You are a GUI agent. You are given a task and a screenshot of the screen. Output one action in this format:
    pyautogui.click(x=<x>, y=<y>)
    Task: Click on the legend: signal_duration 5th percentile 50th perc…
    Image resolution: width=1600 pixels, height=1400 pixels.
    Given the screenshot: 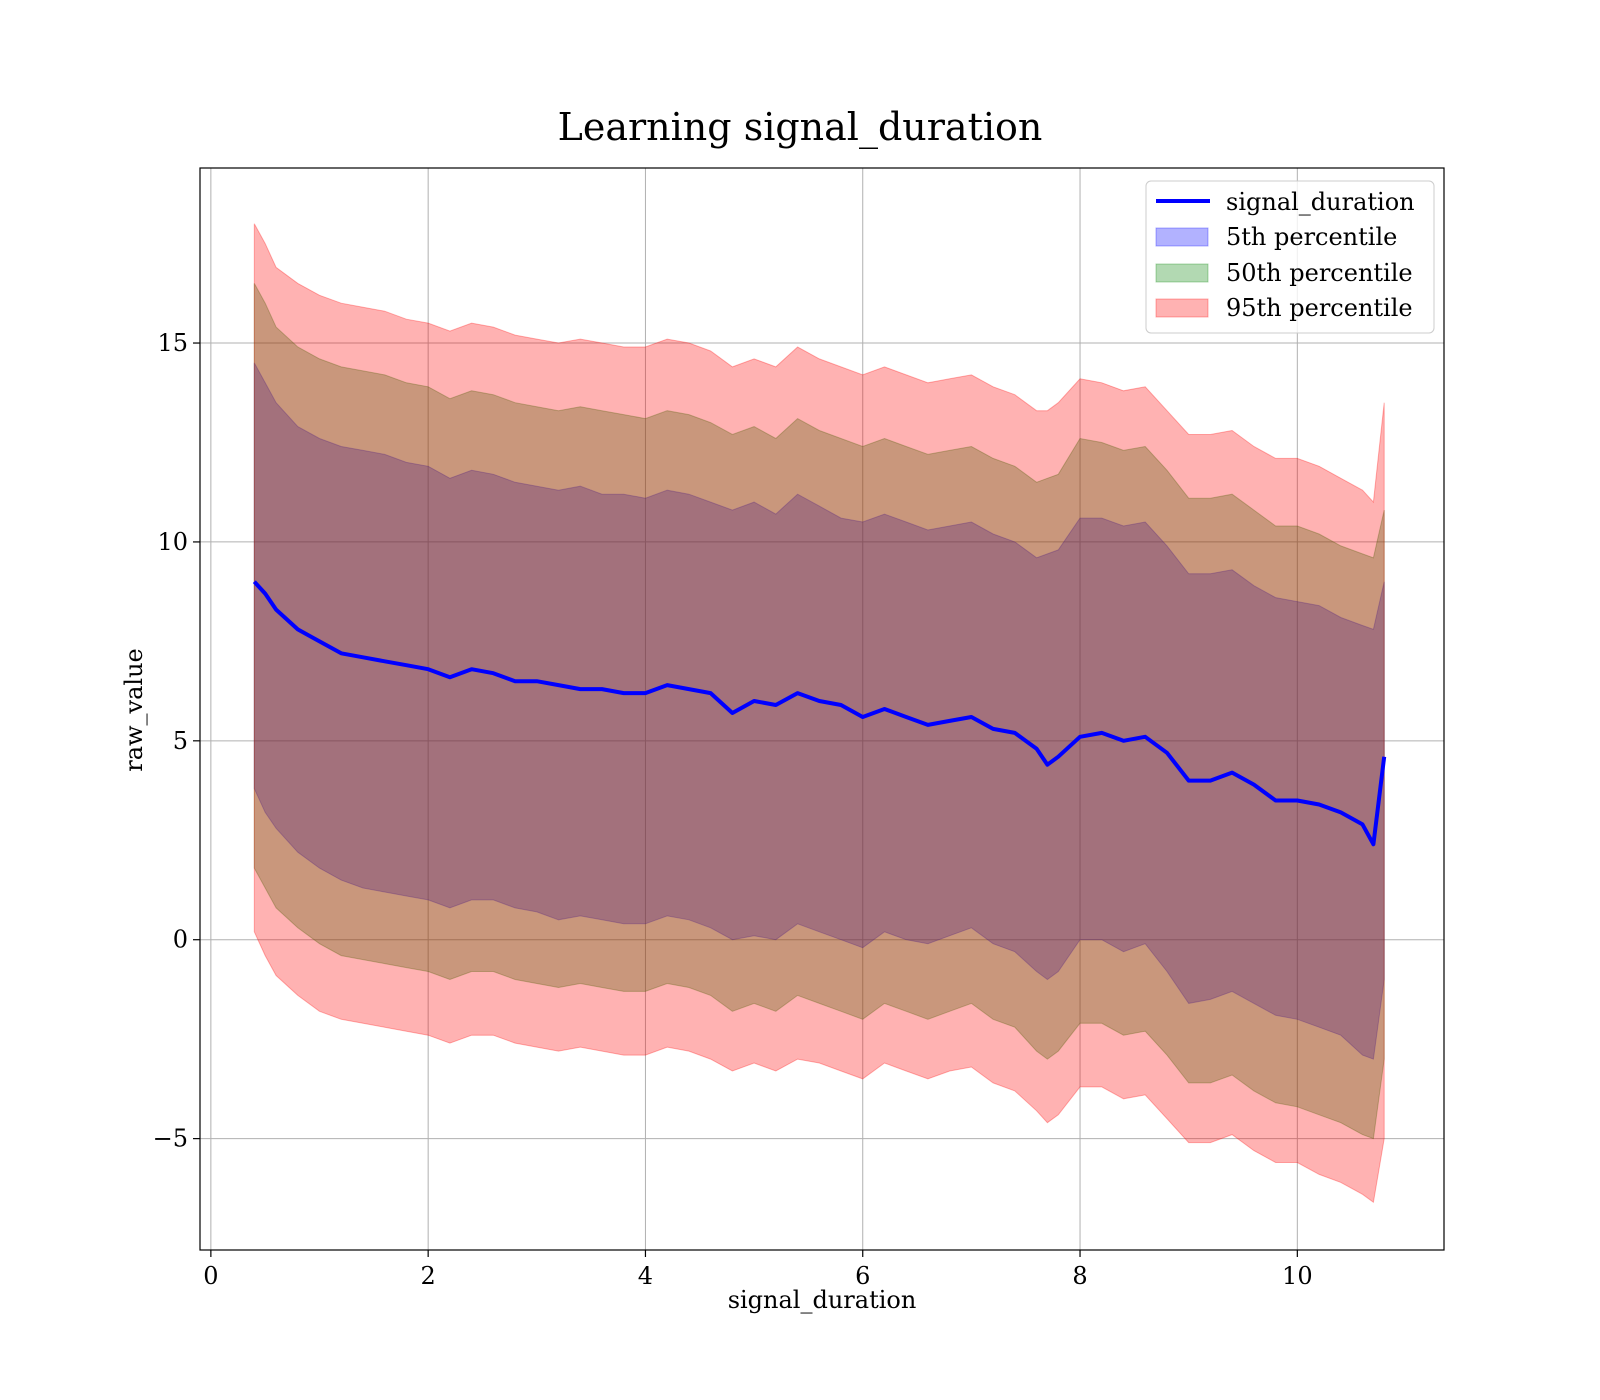 What is the action you would take?
    pyautogui.click(x=1290, y=257)
    